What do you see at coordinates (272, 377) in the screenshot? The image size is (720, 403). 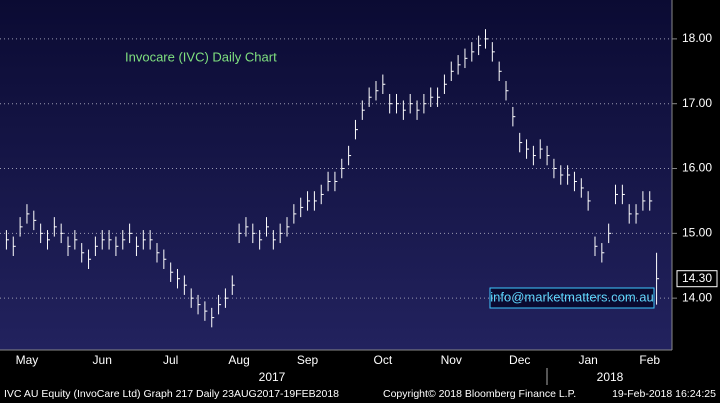 I see `year-label: 2017` at bounding box center [272, 377].